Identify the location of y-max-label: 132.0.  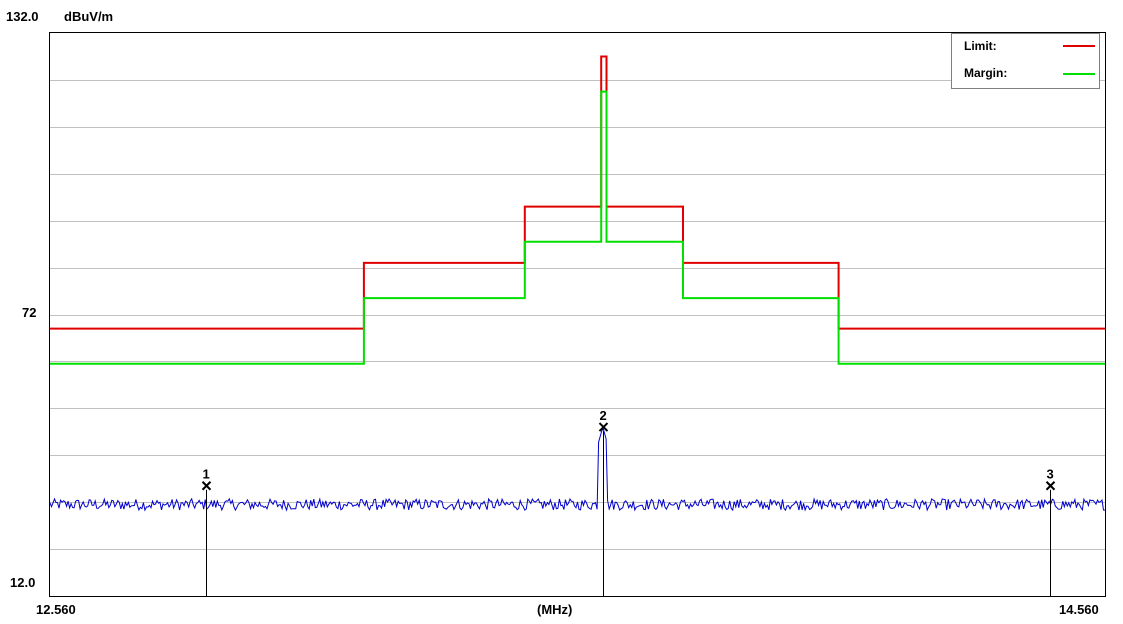
(22, 16).